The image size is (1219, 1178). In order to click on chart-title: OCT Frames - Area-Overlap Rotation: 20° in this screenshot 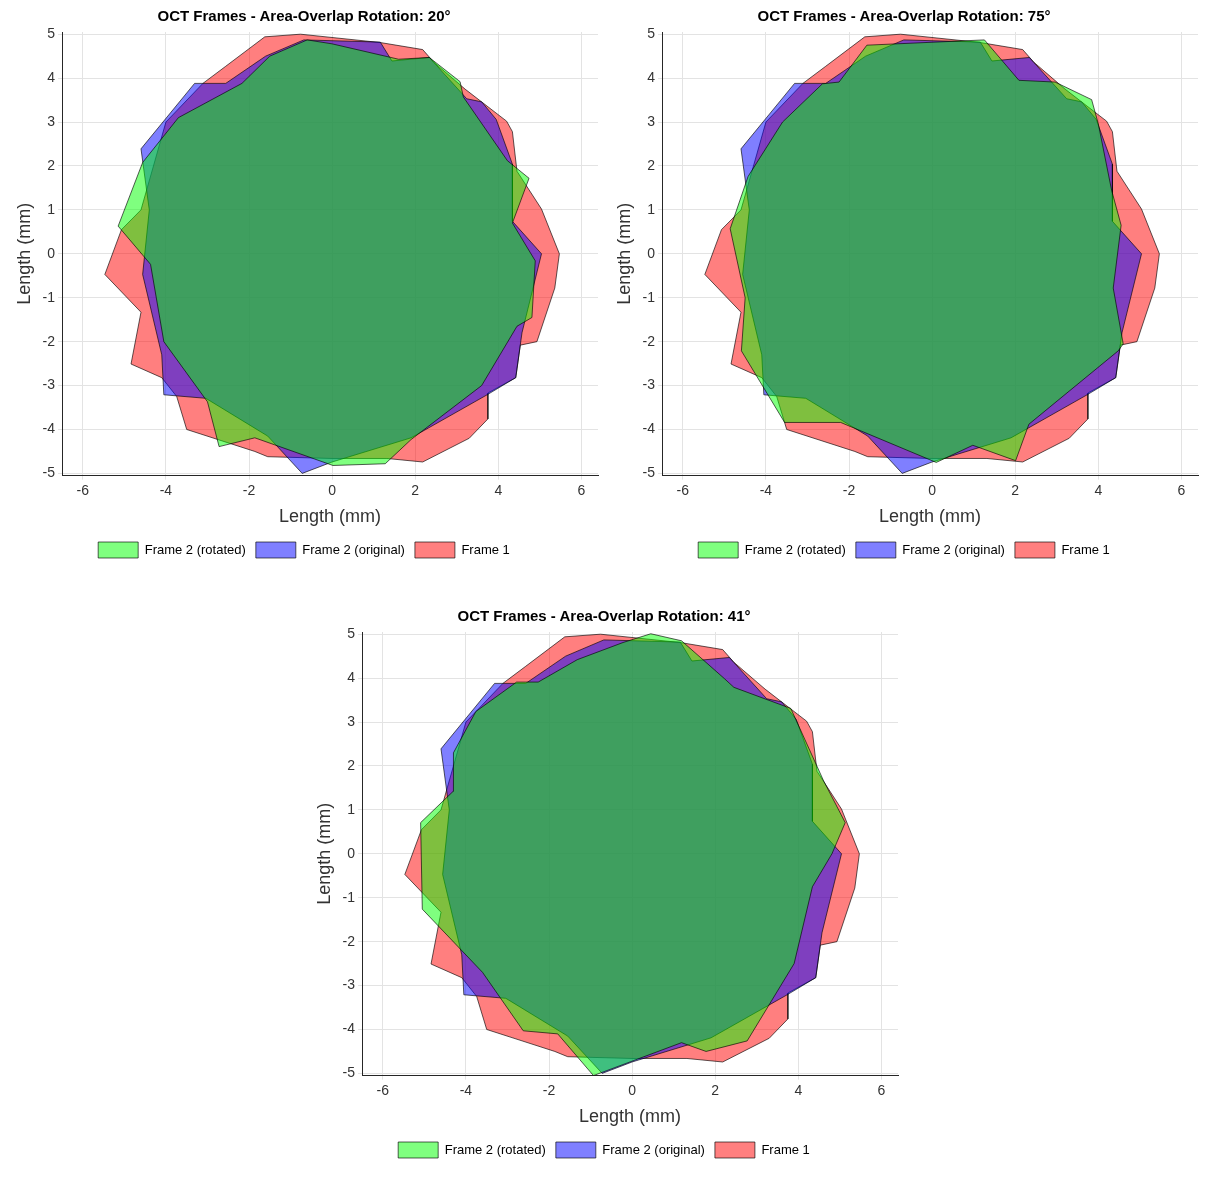, I will do `click(303, 16)`.